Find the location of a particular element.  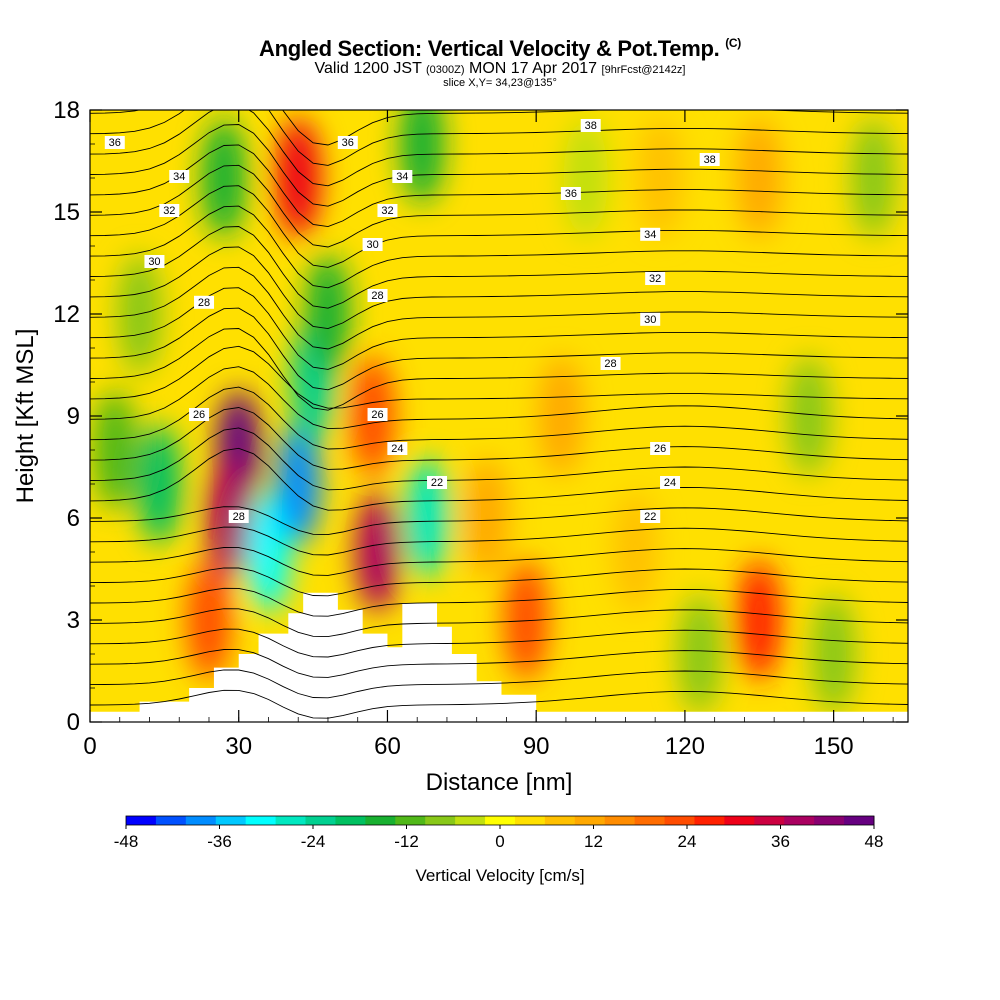

contour-label: 24 is located at coordinates (670, 483).